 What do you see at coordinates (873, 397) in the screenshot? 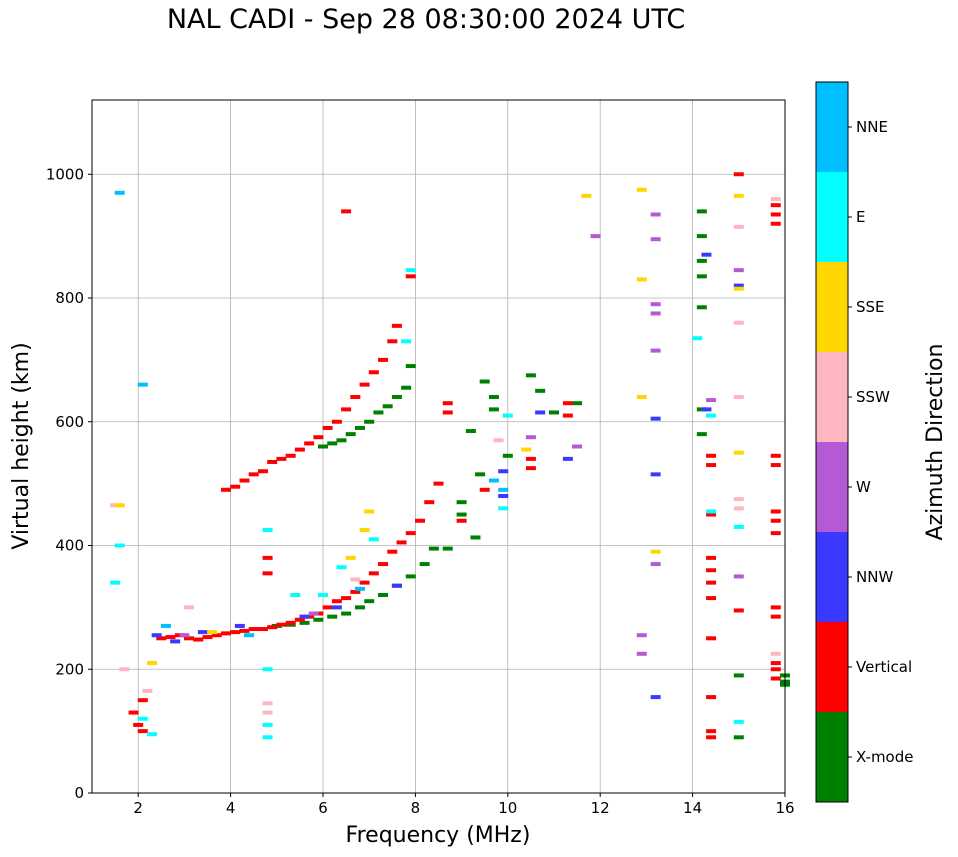
I see `colorbar-label-ssw: SSW` at bounding box center [873, 397].